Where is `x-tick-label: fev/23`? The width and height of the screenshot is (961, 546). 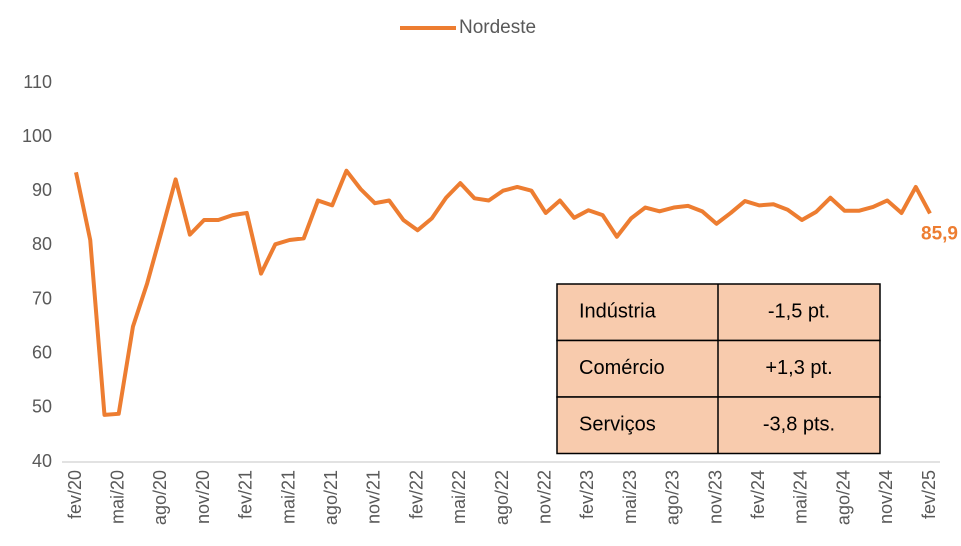
x-tick-label: fev/23 is located at coordinates (587, 494).